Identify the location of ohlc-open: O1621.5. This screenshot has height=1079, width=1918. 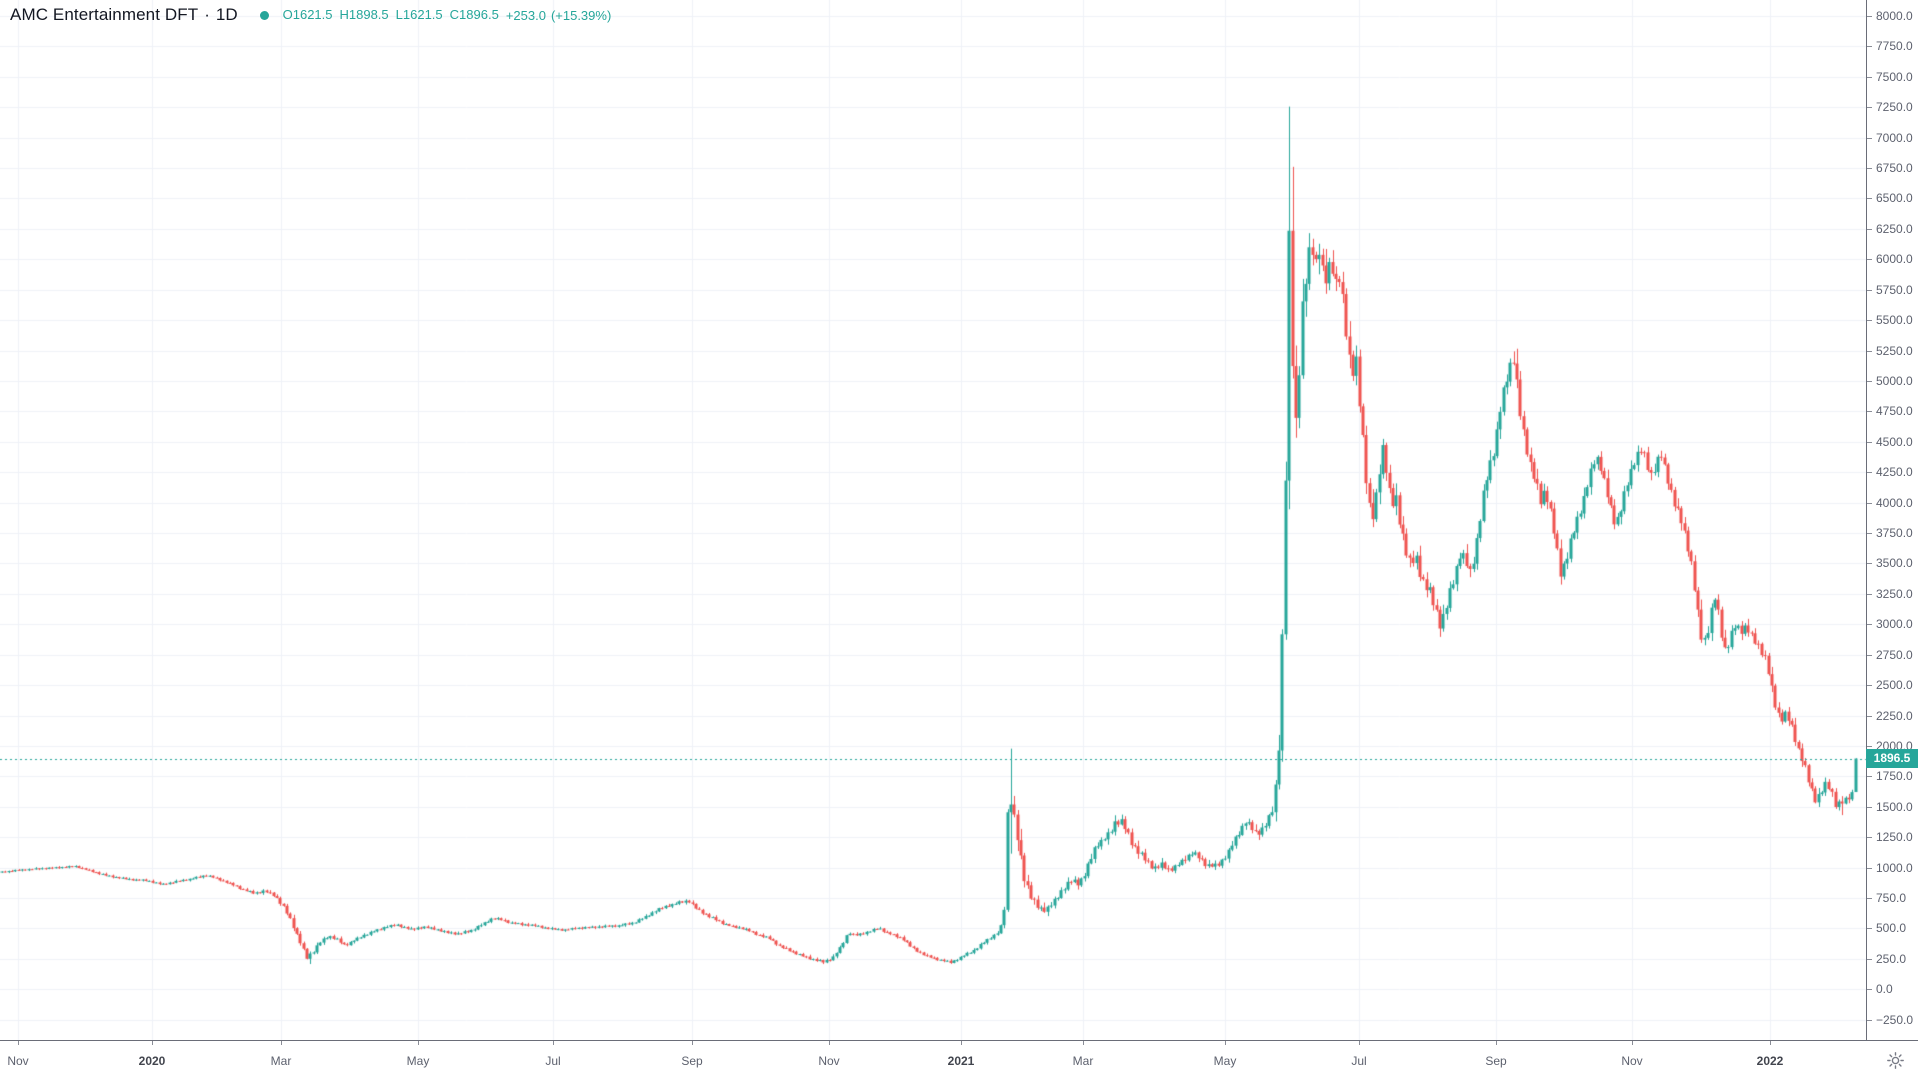
(307, 14).